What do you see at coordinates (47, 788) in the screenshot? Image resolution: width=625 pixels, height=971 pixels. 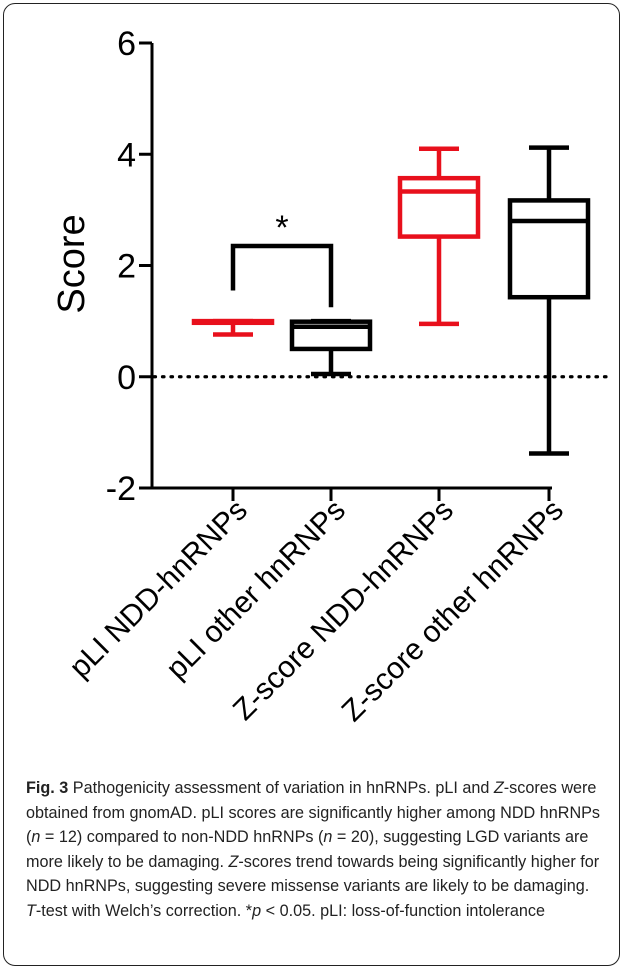 I see `figure-label: Fig. 3` at bounding box center [47, 788].